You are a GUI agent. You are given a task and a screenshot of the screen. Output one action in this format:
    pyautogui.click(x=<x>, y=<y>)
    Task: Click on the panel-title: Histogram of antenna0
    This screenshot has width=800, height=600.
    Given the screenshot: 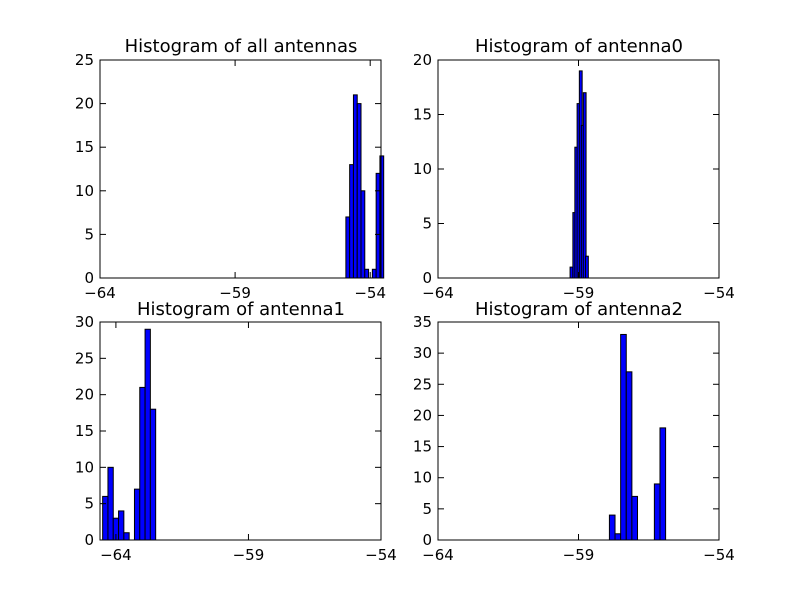 What is the action you would take?
    pyautogui.click(x=579, y=46)
    